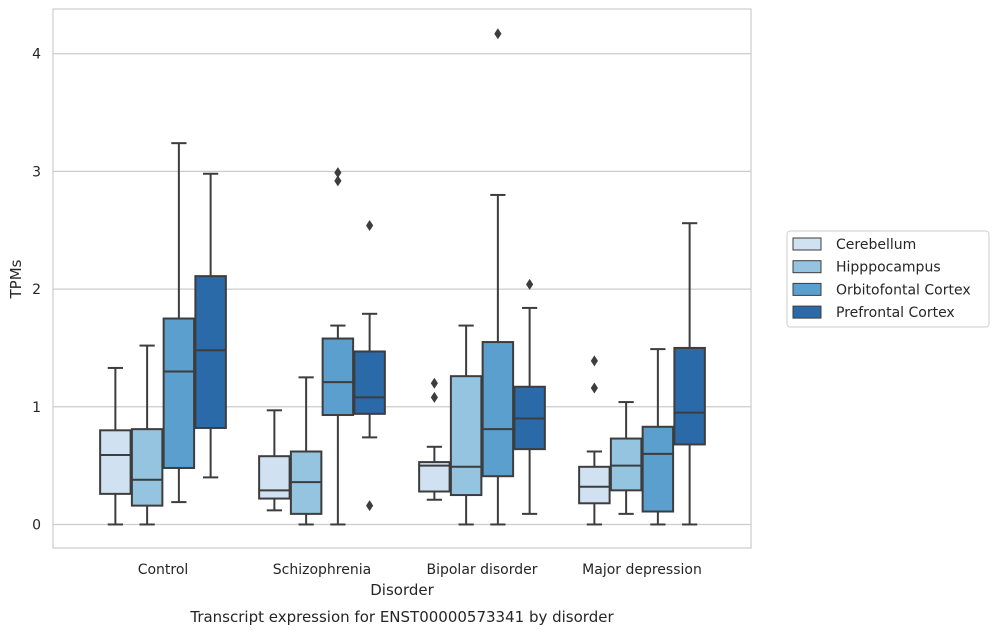 This screenshot has width=999, height=634. What do you see at coordinates (903, 290) in the screenshot?
I see `legend-label-2: Orbitofontal Cortex` at bounding box center [903, 290].